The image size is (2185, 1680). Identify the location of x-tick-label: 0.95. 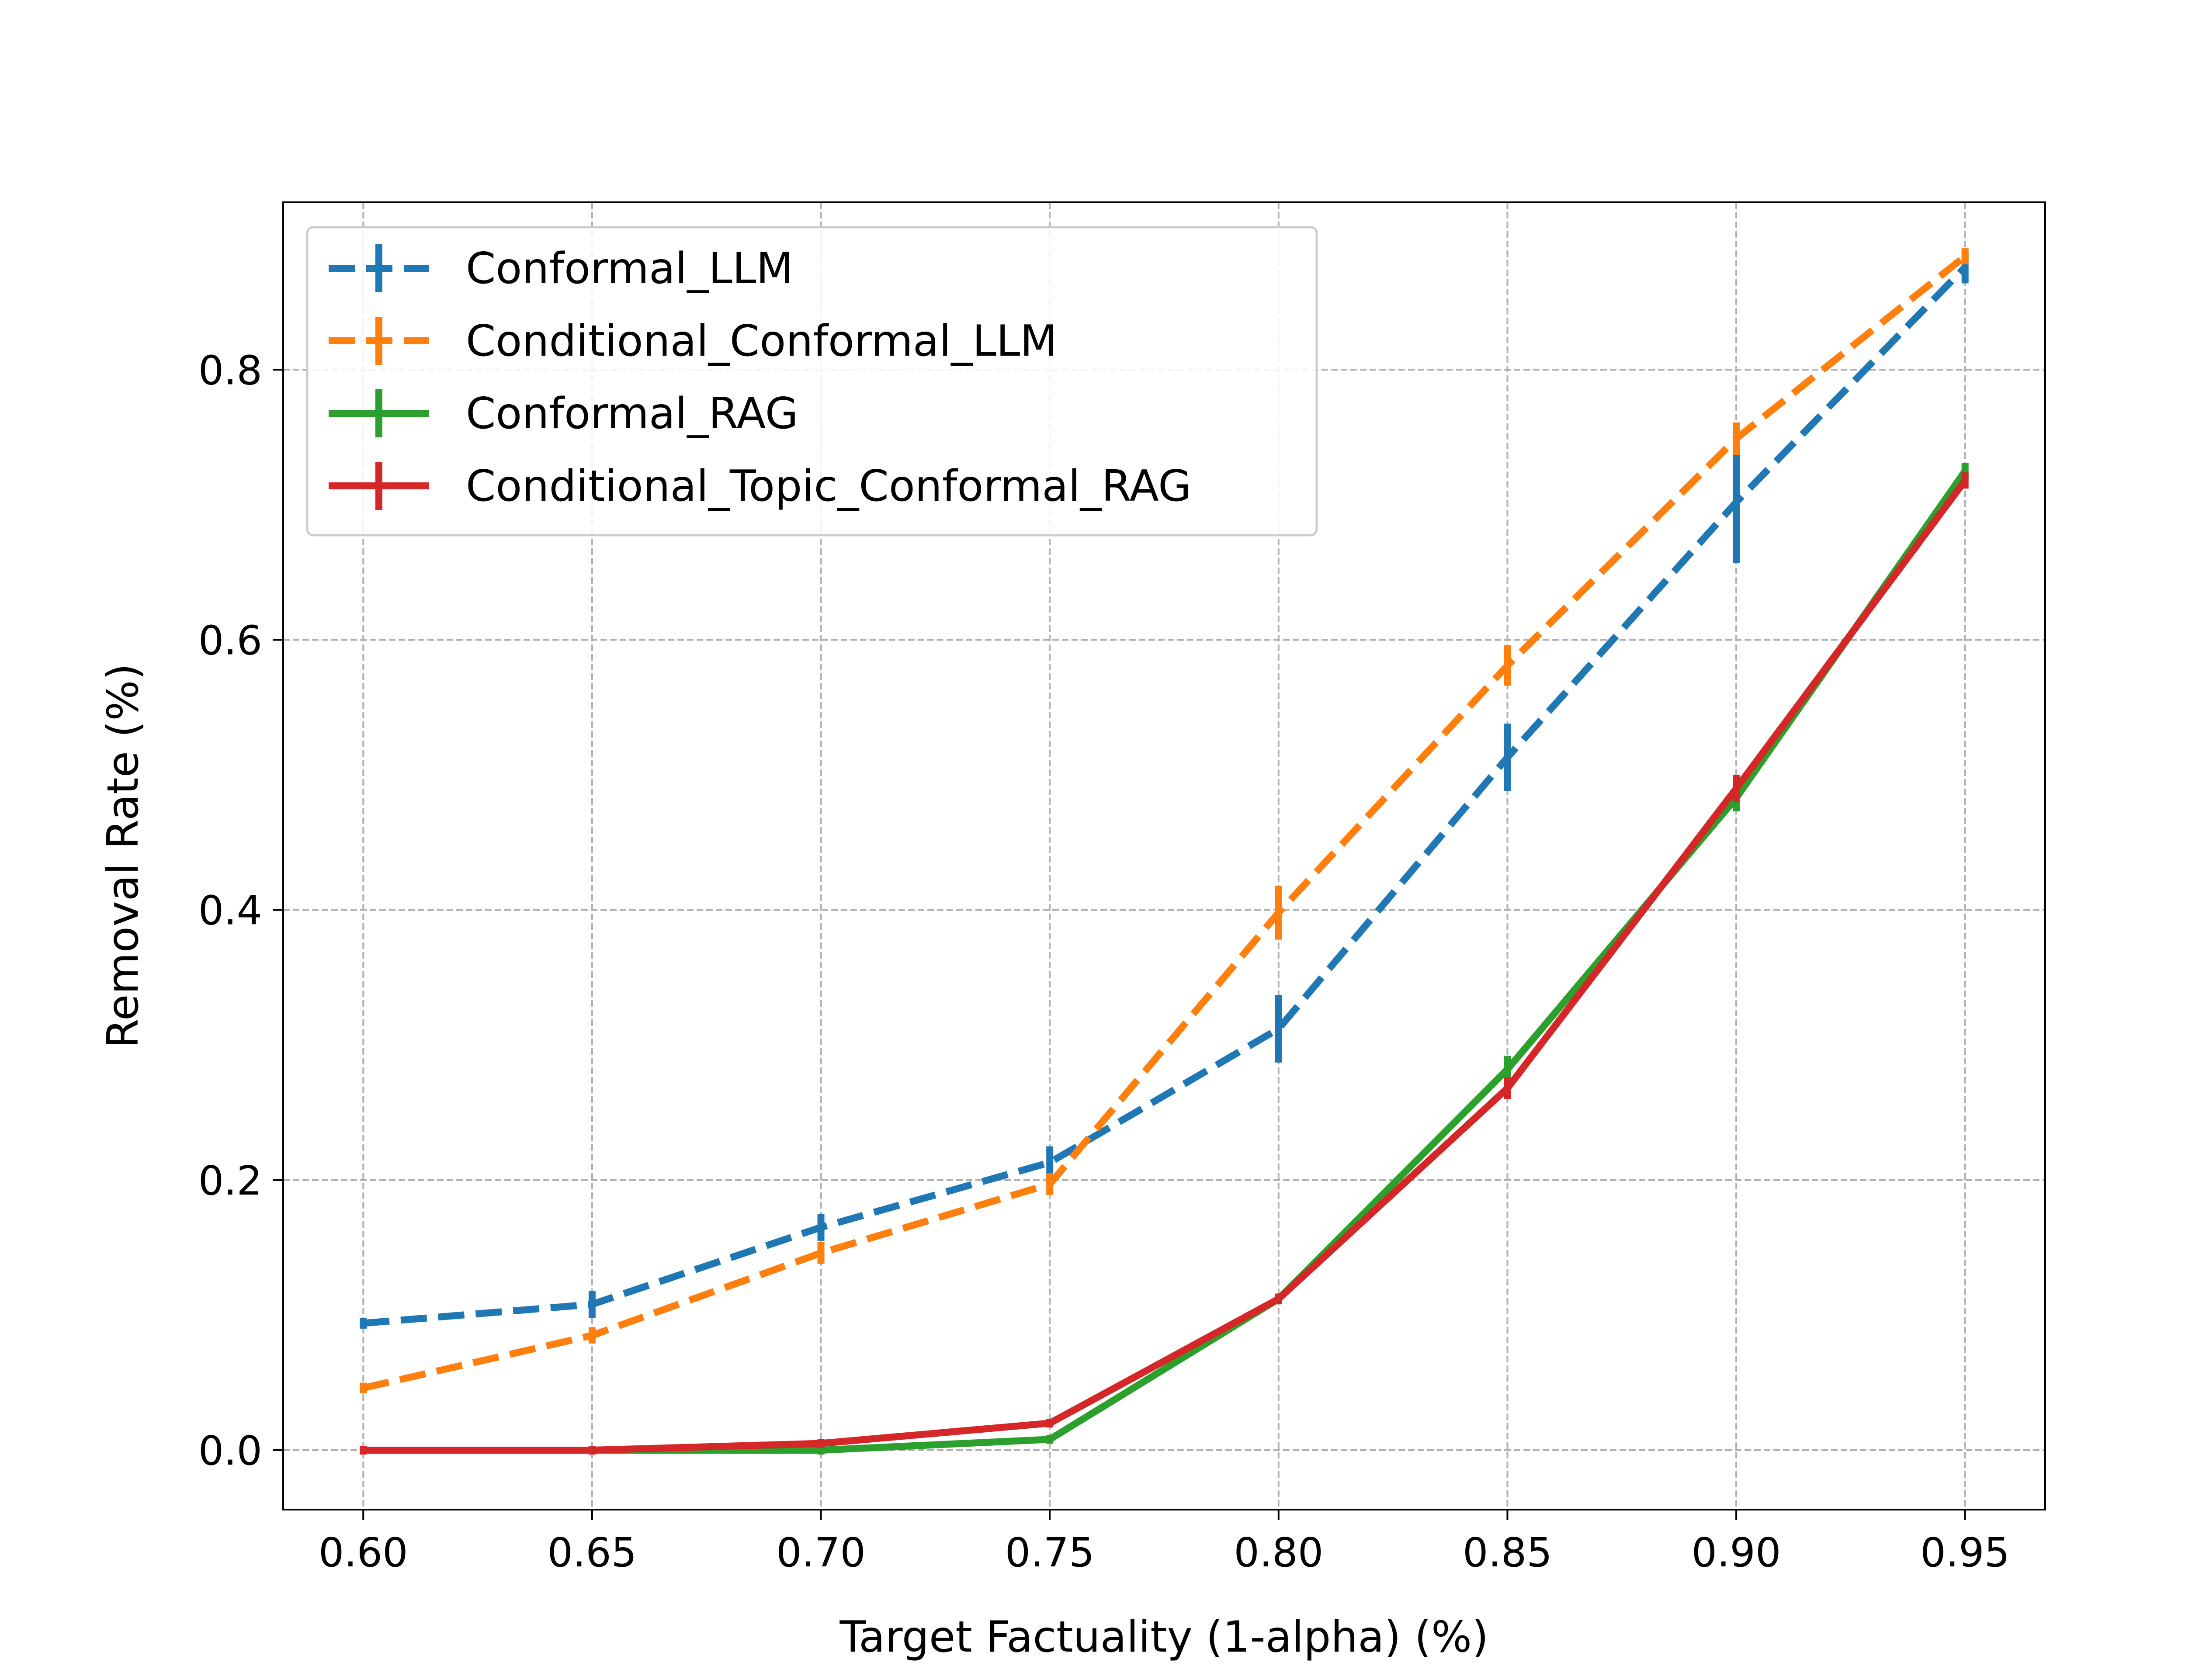
(1965, 1552).